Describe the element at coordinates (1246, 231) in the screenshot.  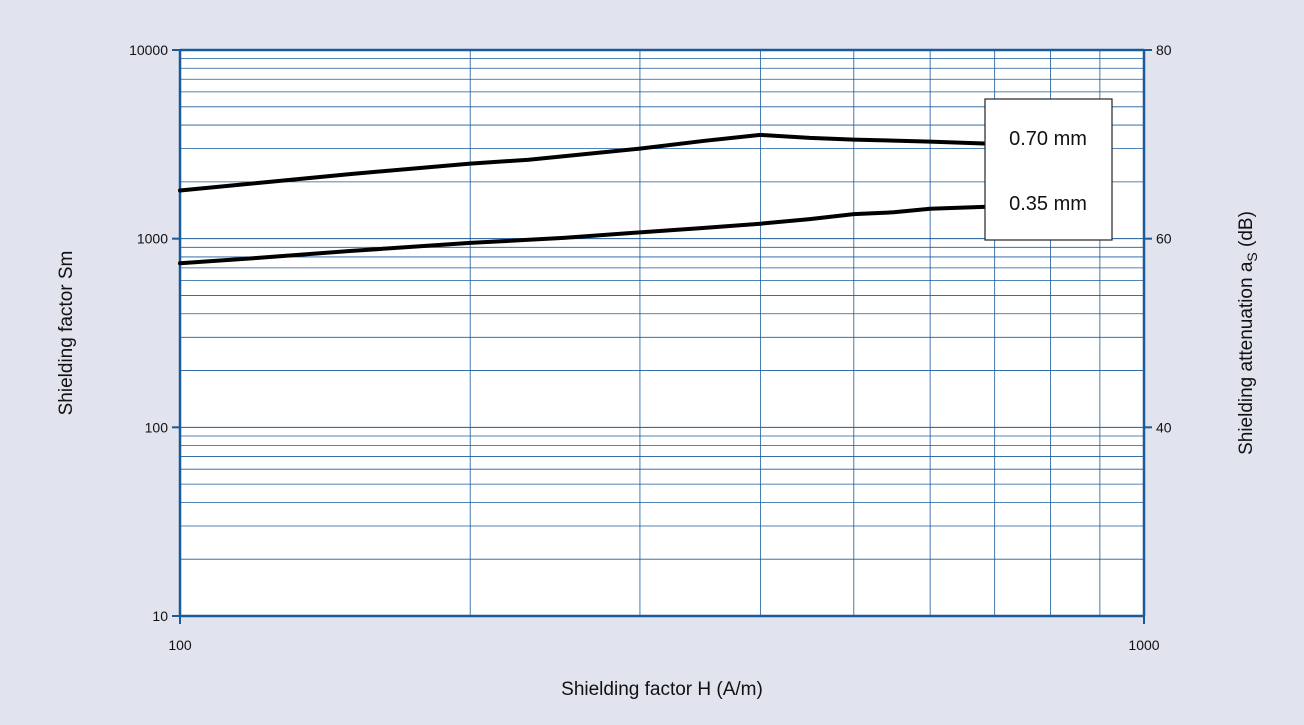
I see `y2-axis-title-unit: (dB)` at that location.